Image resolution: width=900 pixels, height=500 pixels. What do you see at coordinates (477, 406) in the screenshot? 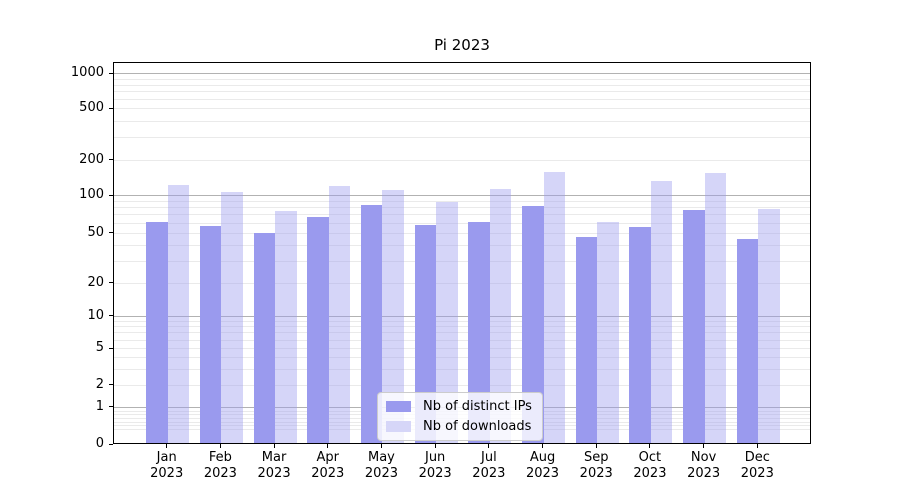
I see `legend-label-distinct-ips: Nb of distinct IPs` at bounding box center [477, 406].